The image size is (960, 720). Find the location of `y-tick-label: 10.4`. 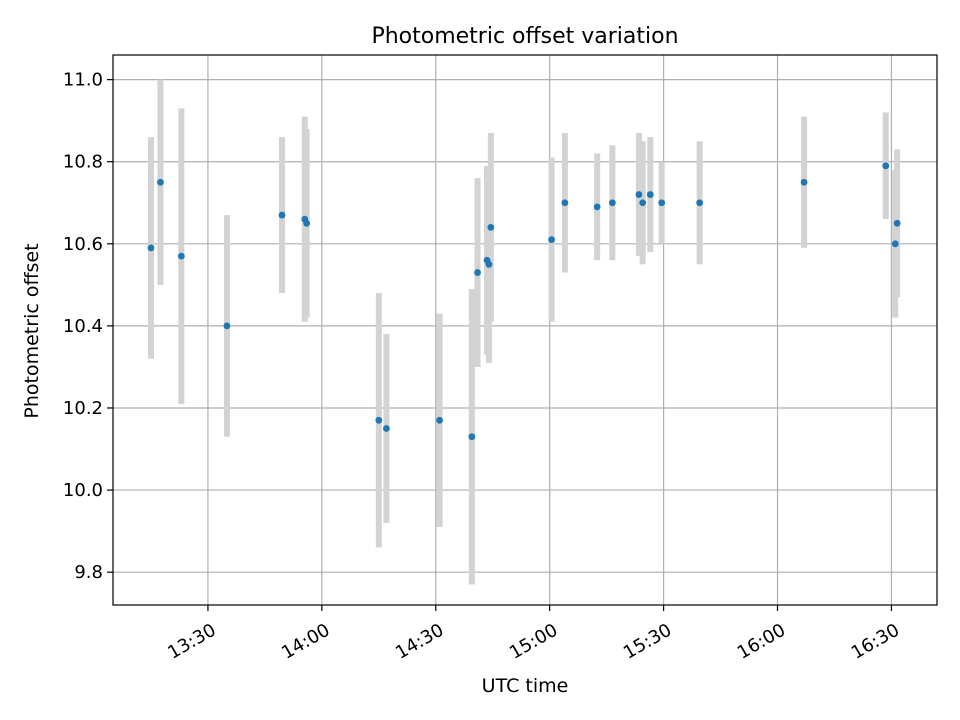

y-tick-label: 10.4 is located at coordinates (83, 326).